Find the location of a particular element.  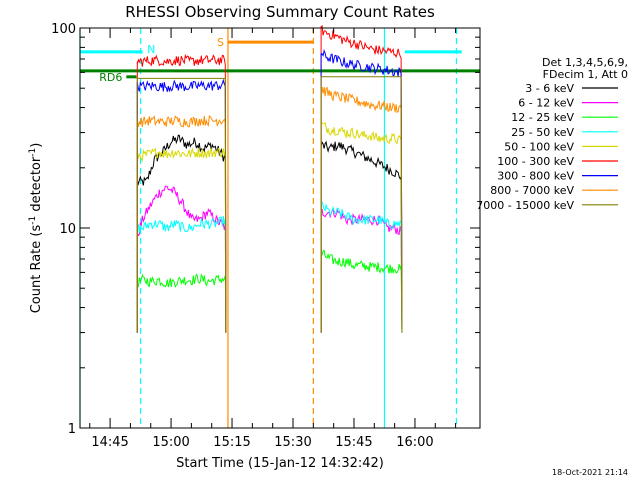

annotation-label: N is located at coordinates (151, 49).